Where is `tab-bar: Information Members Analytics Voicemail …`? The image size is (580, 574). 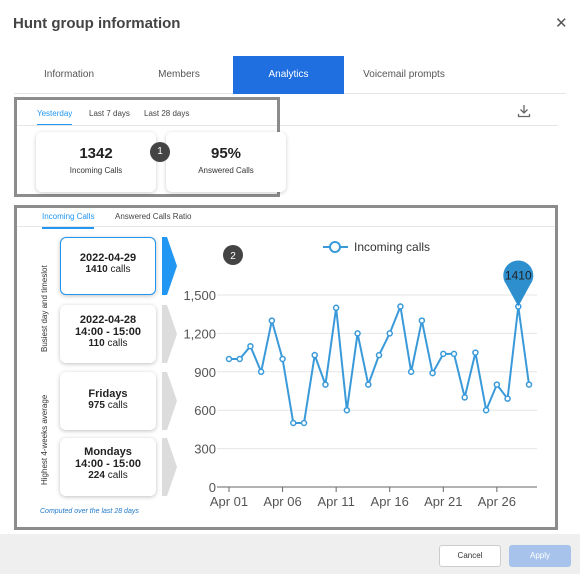
tab-bar: Information Members Analytics Voicemail … is located at coordinates (290, 75).